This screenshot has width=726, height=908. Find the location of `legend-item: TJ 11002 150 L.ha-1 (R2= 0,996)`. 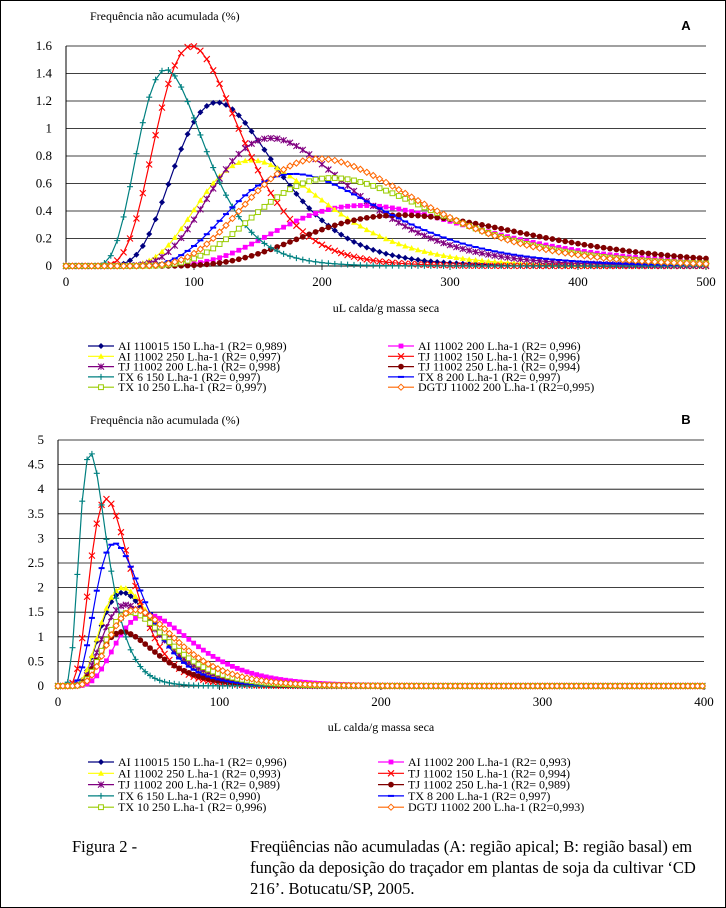

legend-item: TJ 11002 150 L.ha-1 (R2= 0,996) is located at coordinates (484, 356).